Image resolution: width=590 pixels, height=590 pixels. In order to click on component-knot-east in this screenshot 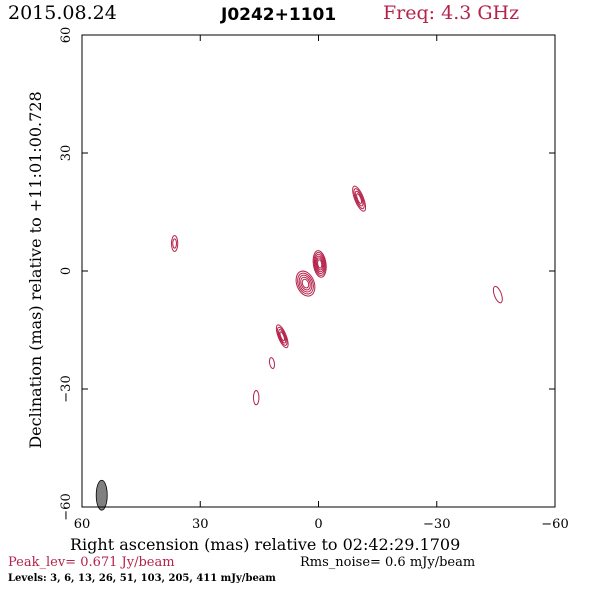, I will do `click(174, 243)`.